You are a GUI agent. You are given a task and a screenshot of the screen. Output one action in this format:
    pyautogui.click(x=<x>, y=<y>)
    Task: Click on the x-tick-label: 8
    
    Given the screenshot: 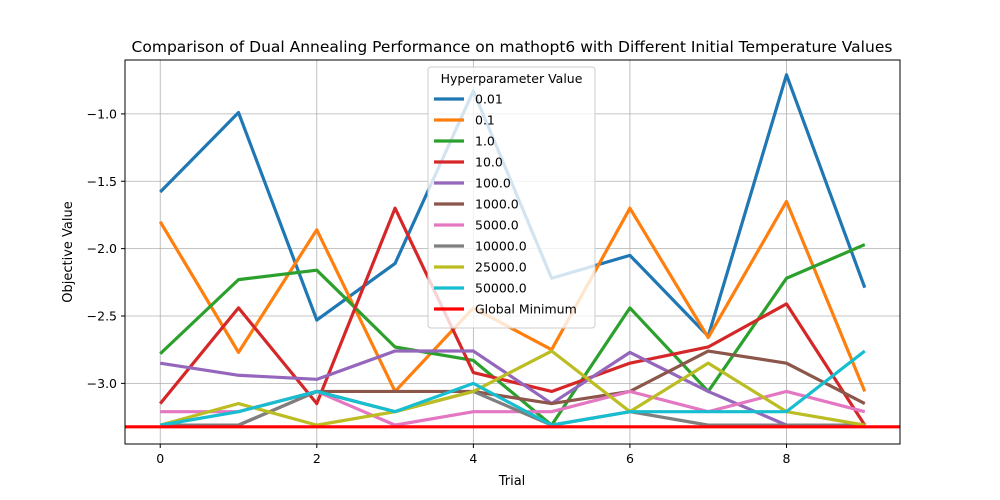 What is the action you would take?
    pyautogui.click(x=787, y=458)
    